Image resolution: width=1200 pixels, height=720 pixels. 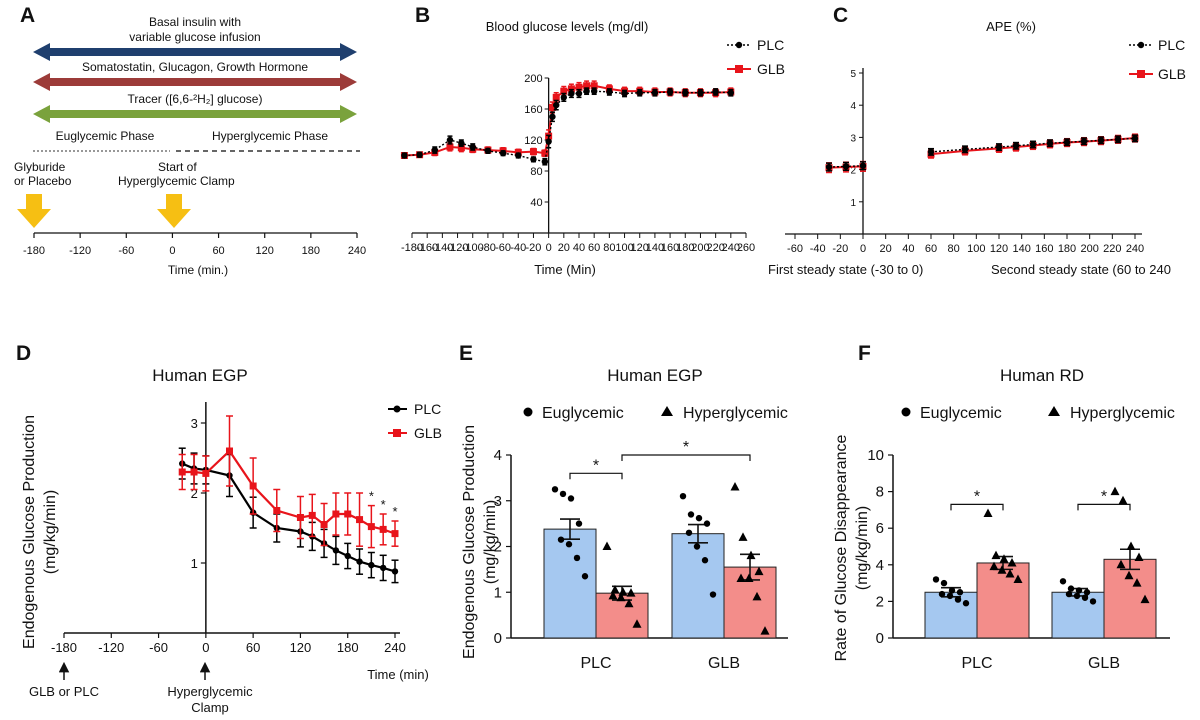 What do you see at coordinates (195, 99) in the screenshot?
I see `tracer-text: Tracer ([6,6-²H₂] glucose)` at bounding box center [195, 99].